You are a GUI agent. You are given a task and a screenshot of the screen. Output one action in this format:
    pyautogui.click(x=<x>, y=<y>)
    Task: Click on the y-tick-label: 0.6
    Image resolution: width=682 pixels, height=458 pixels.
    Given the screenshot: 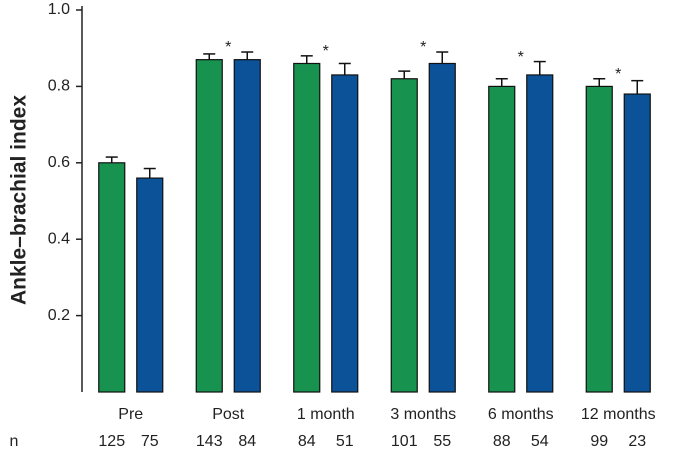 What is the action you would take?
    pyautogui.click(x=59, y=162)
    